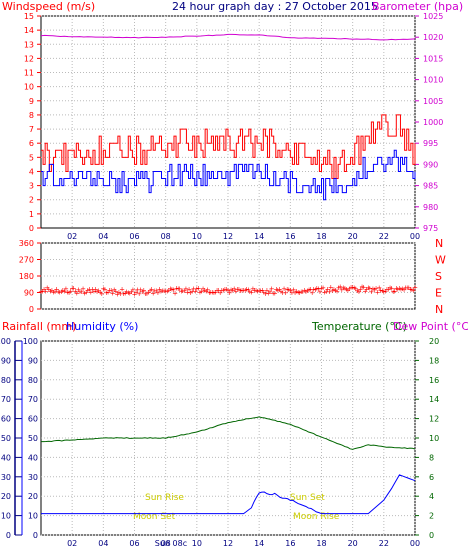 The image size is (468, 560). Describe the element at coordinates (259, 543) in the screenshot. I see `x-tick-label: 14` at that location.